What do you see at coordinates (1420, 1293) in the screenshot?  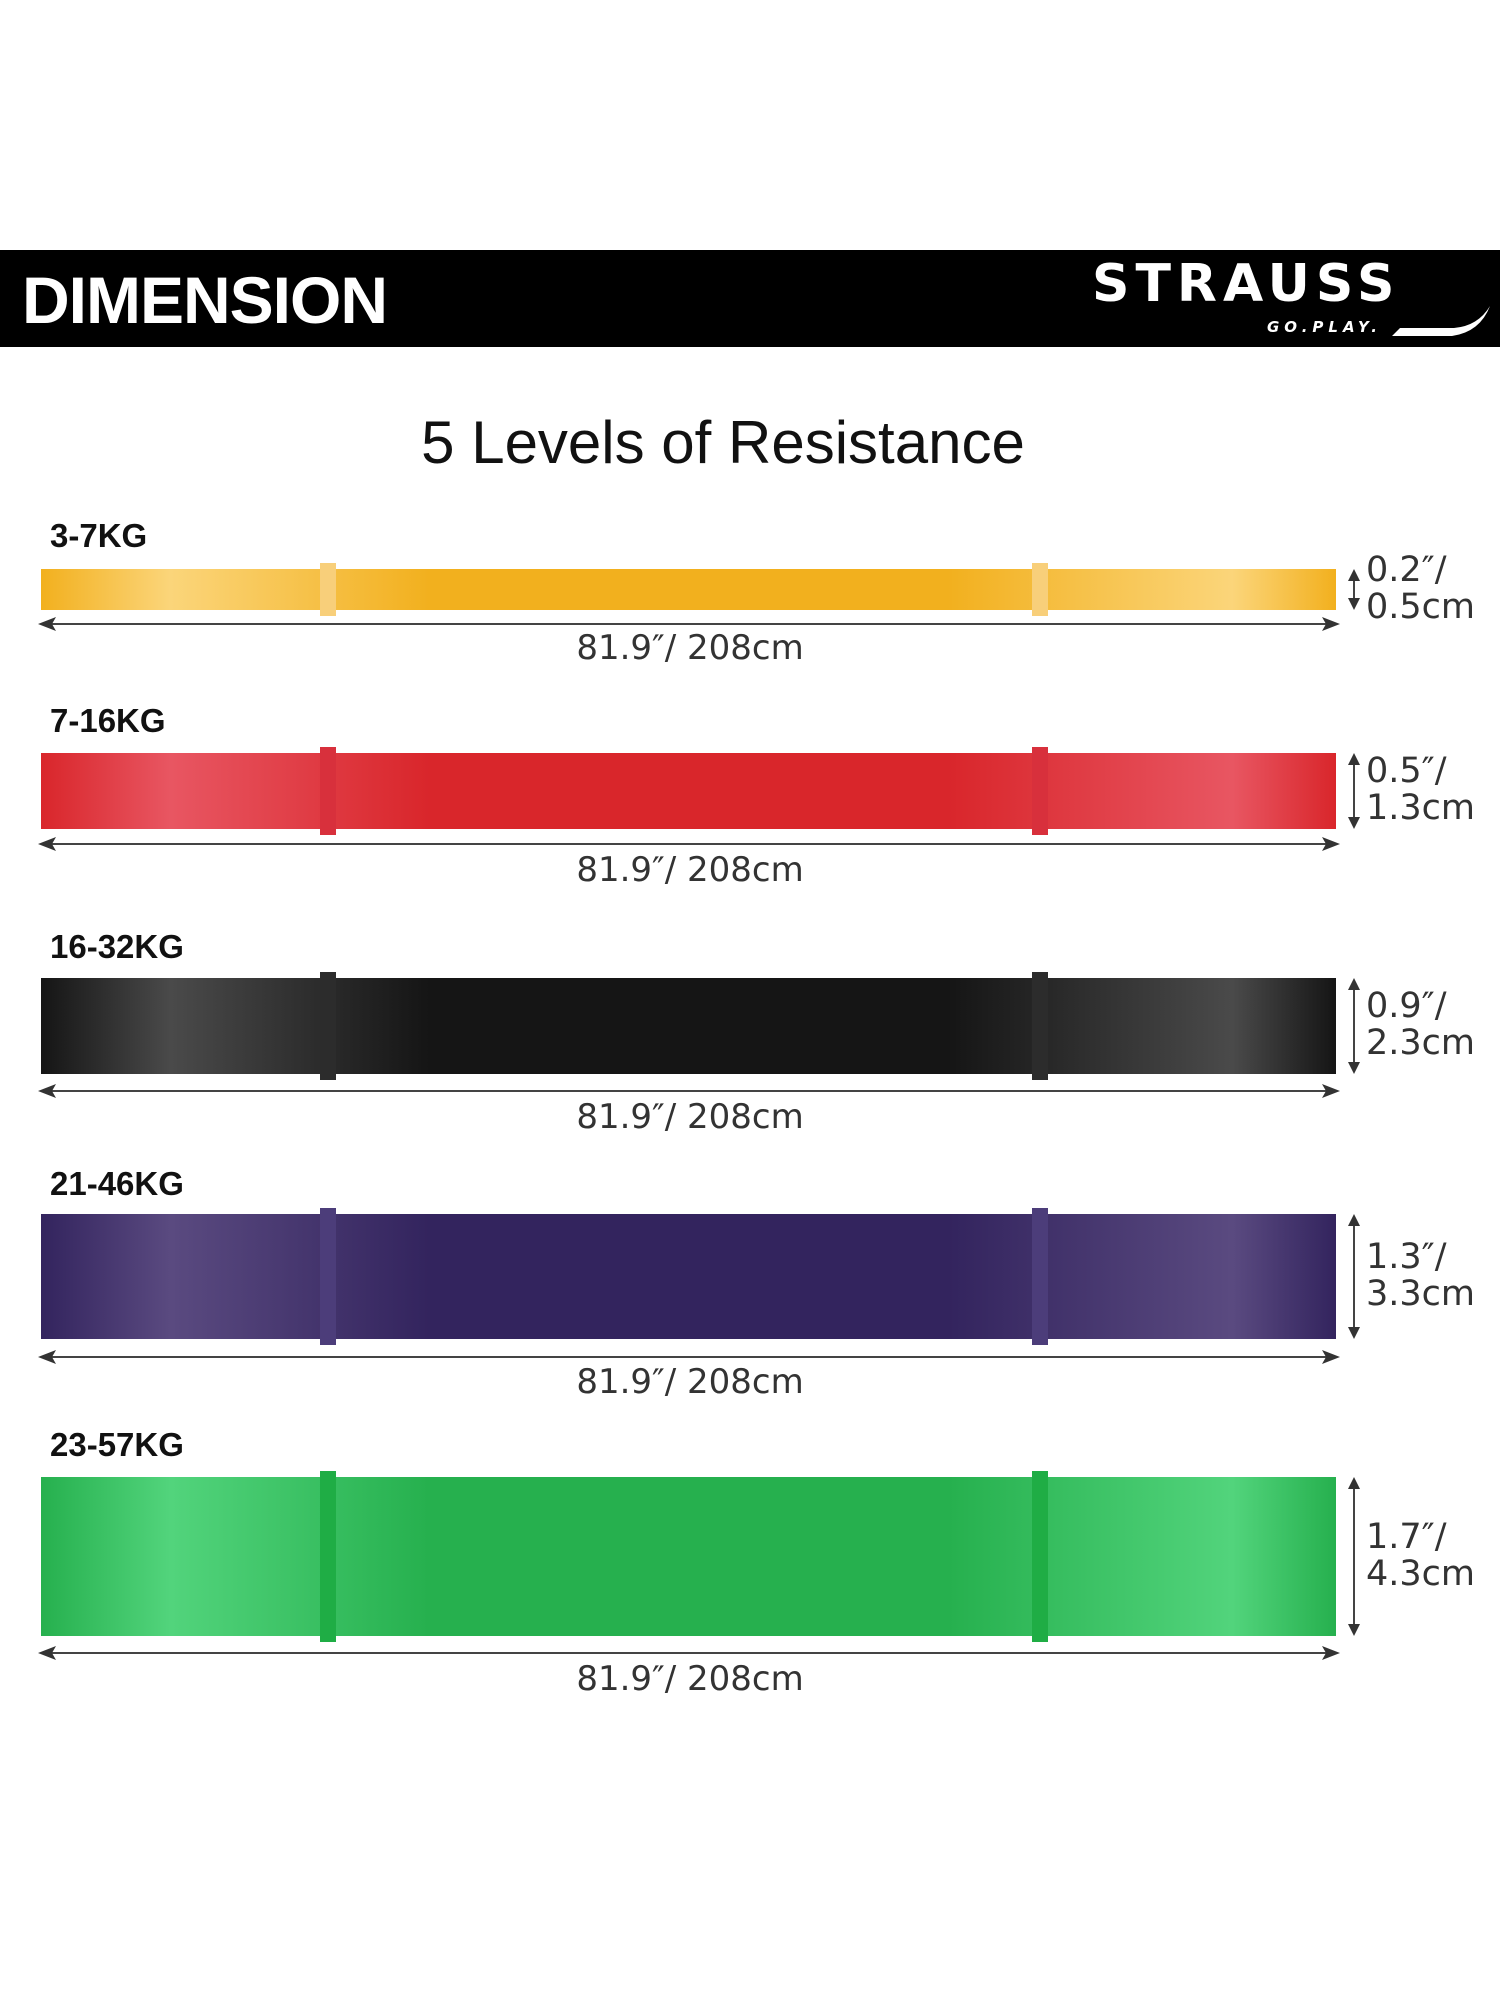 I see `thickness-cm: 3.3cm` at bounding box center [1420, 1293].